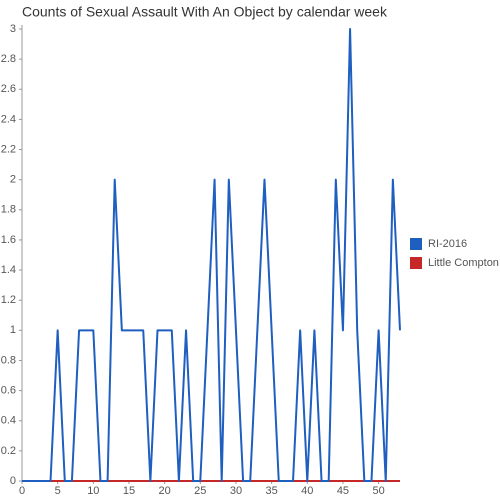  Describe the element at coordinates (129, 491) in the screenshot. I see `x-tick-label: 15` at that location.